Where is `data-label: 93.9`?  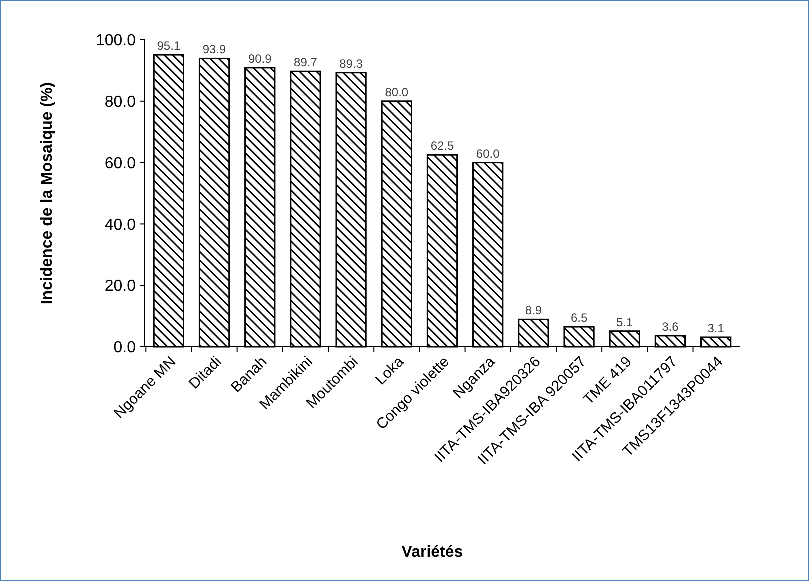 data-label: 93.9 is located at coordinates (214, 49).